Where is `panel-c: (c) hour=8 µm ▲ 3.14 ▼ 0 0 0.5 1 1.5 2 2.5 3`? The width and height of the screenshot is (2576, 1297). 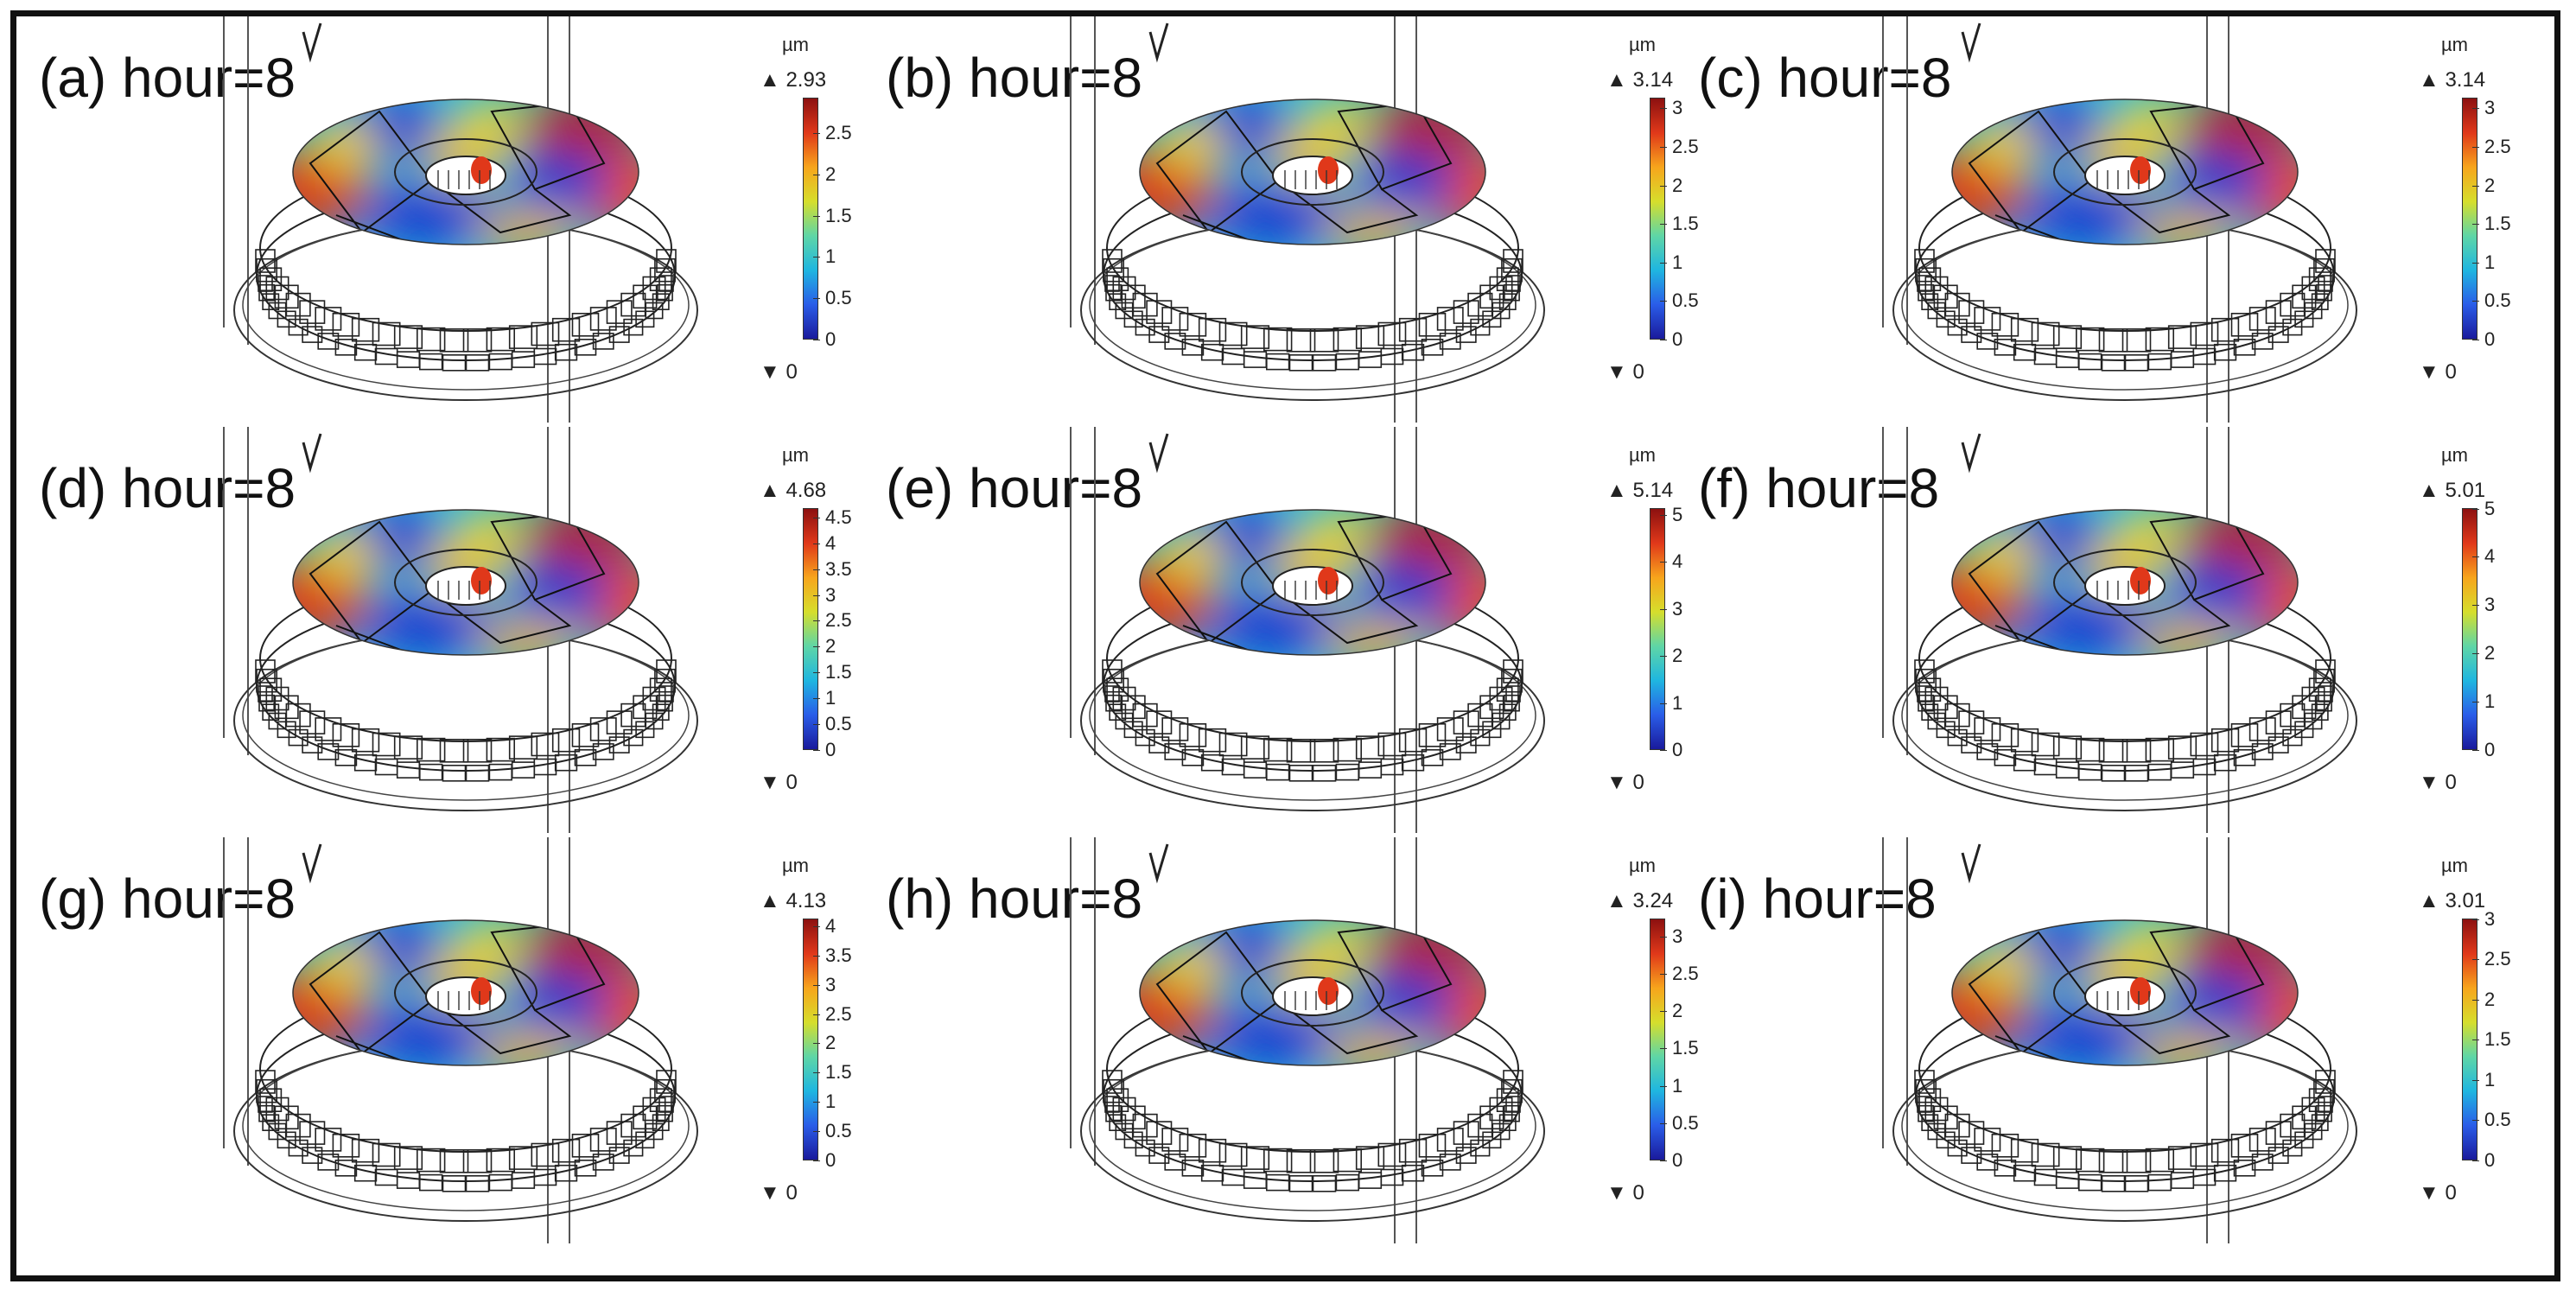
panel-c: (c) hour=8 µm ▲ 3.14 ▼ 0 0 0.5 1 1.5 2 2.5 3 is located at coordinates (2093, 219).